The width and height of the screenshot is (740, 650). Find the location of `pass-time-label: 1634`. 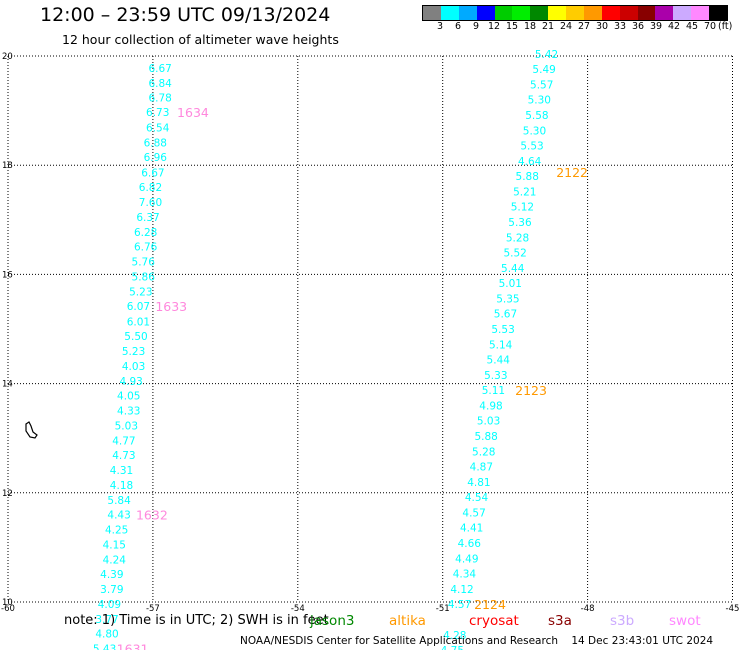

pass-time-label: 1634 is located at coordinates (193, 112).